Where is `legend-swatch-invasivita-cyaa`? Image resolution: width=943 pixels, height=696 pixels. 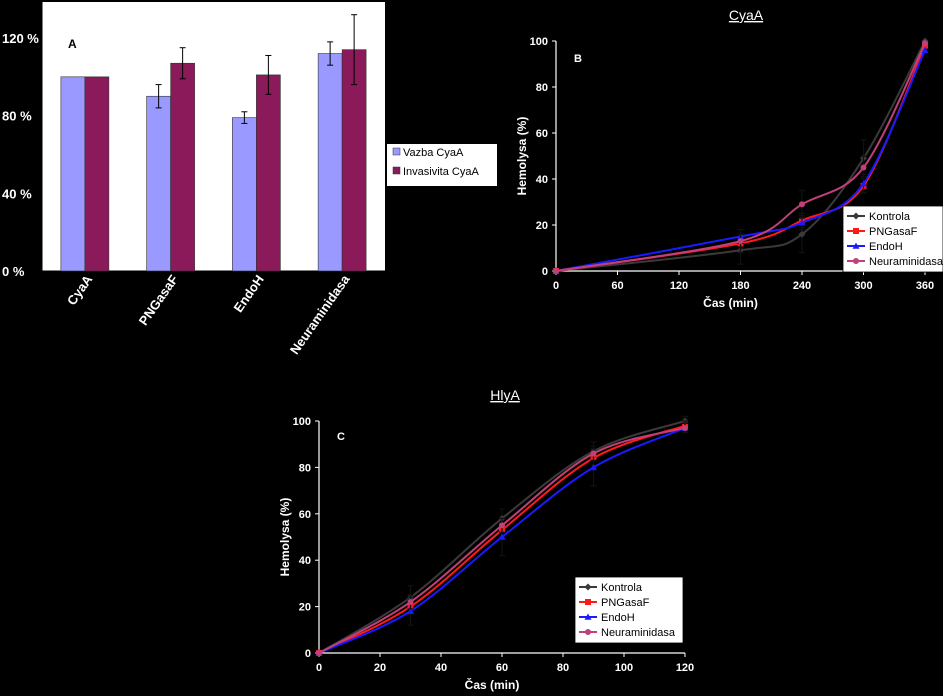 legend-swatch-invasivita-cyaa is located at coordinates (396, 170).